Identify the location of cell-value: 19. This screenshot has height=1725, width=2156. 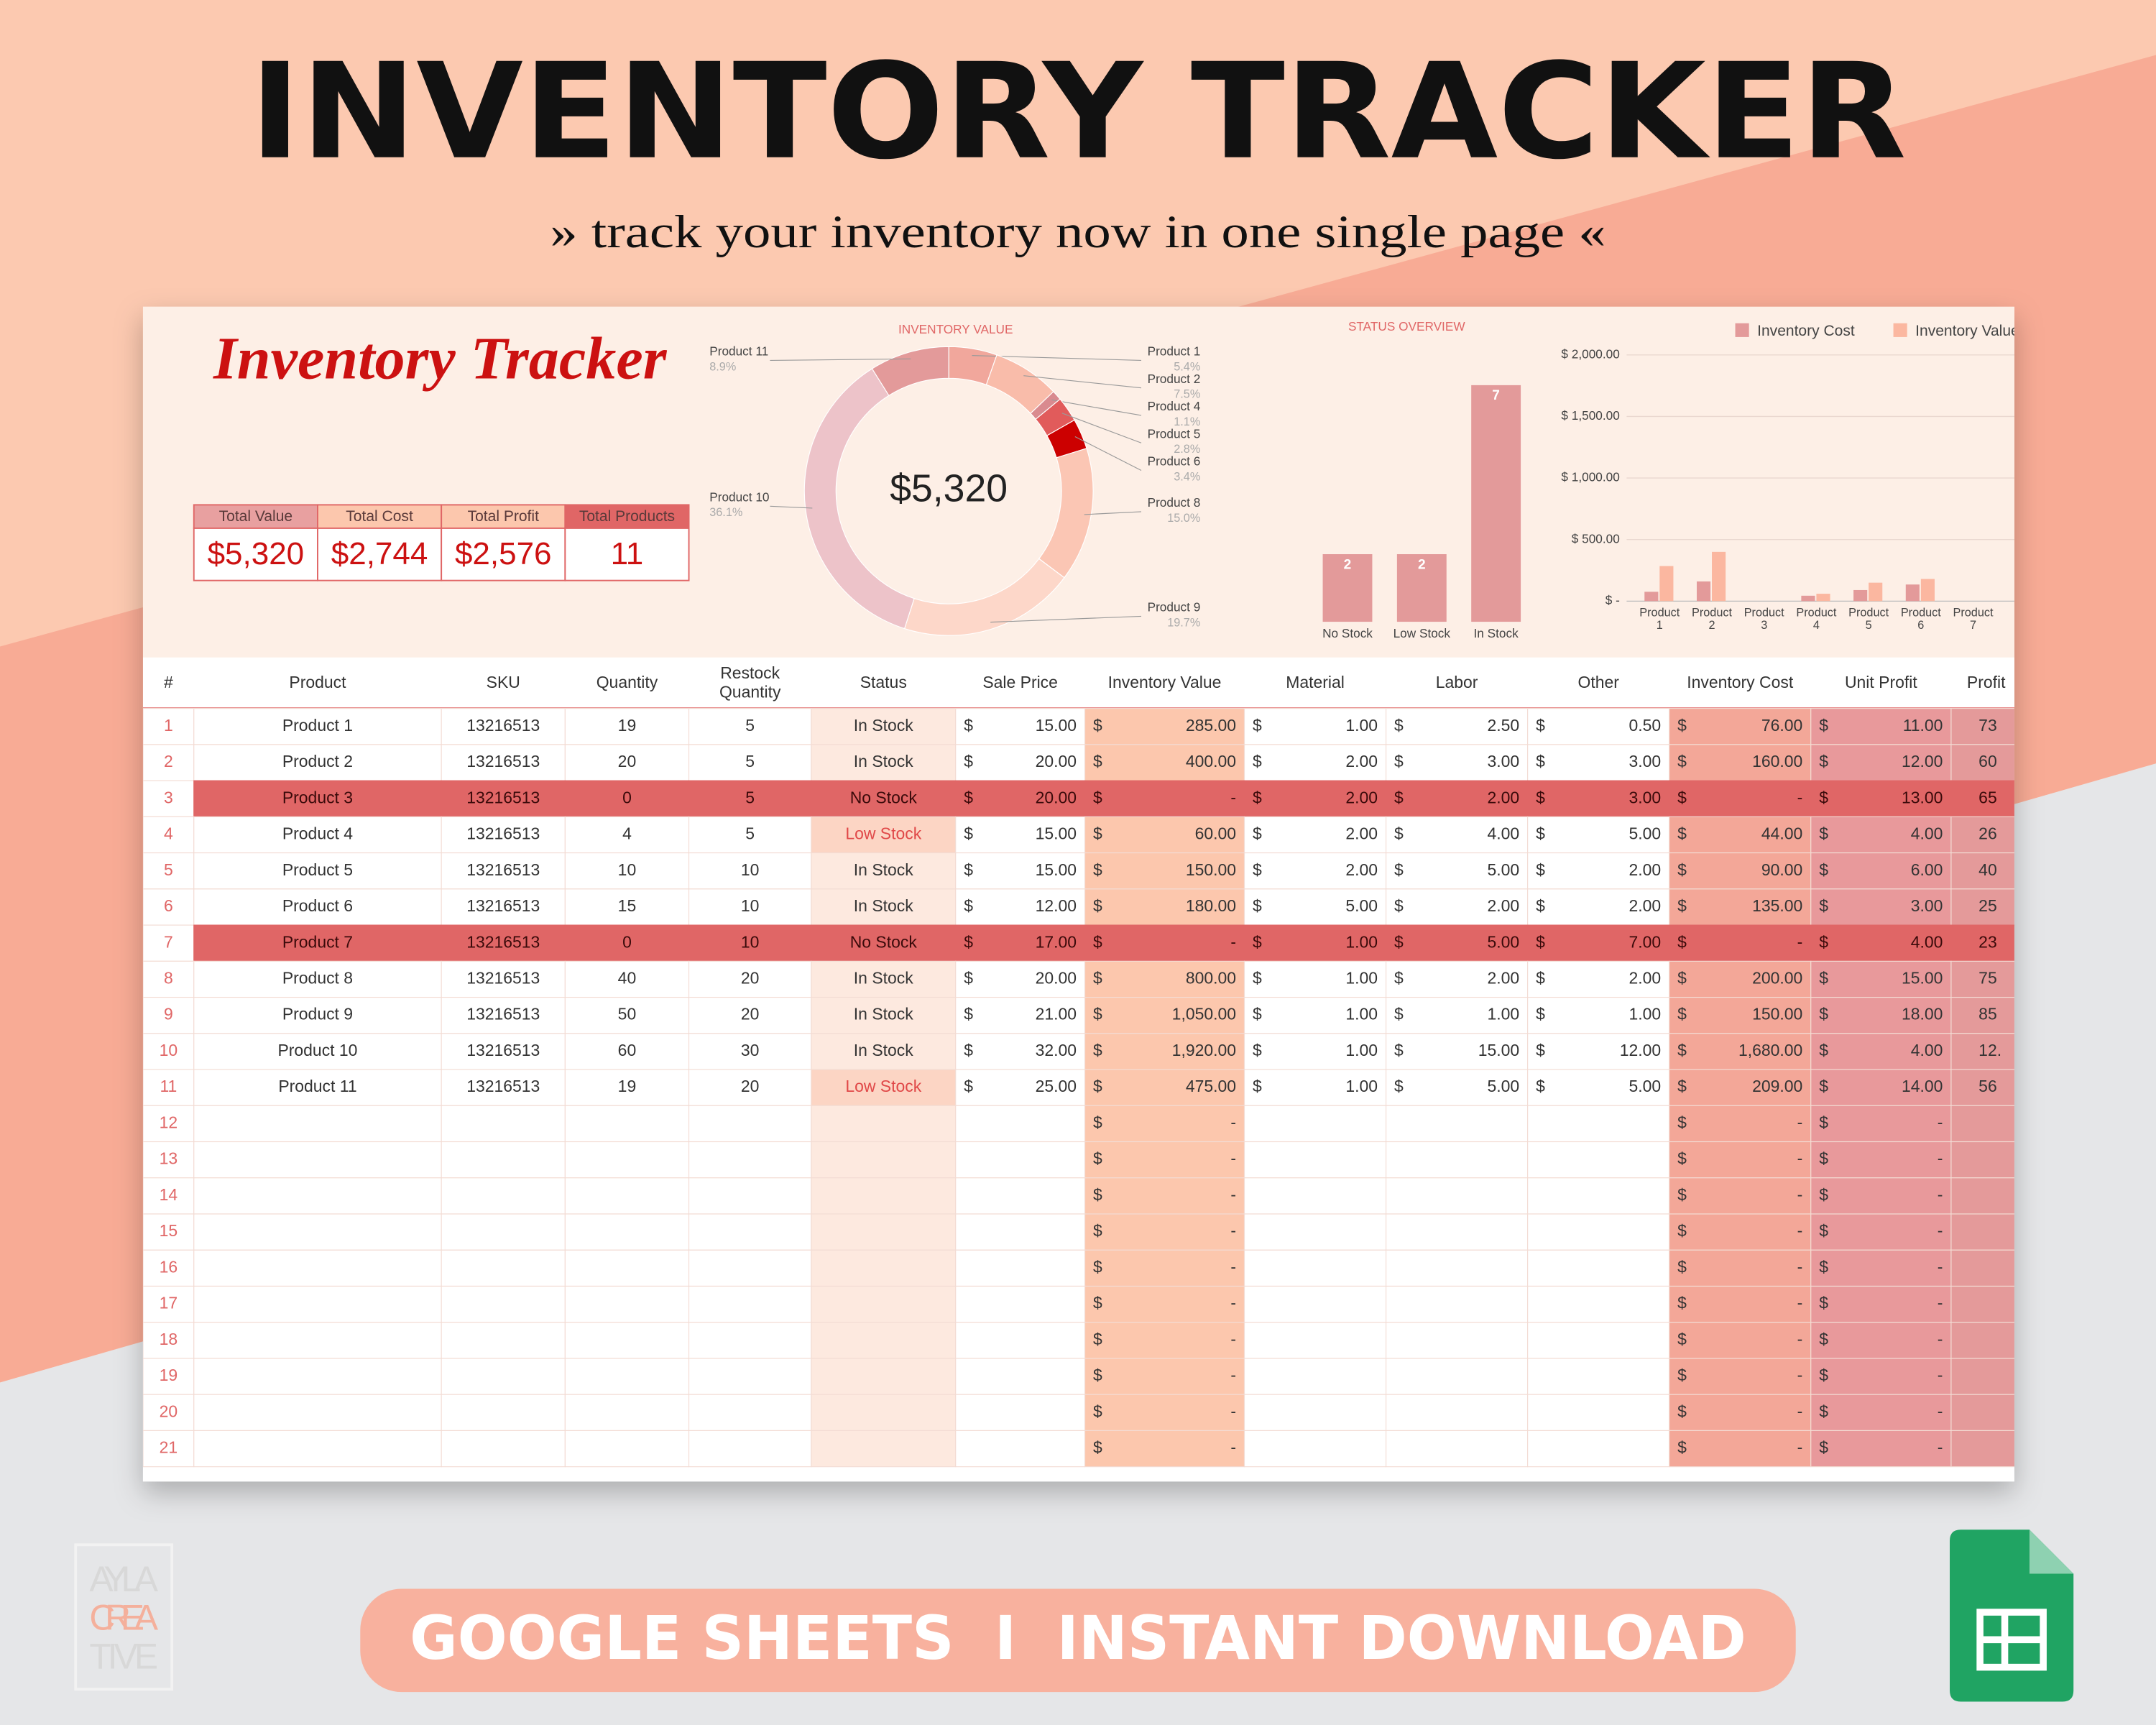
(627, 725).